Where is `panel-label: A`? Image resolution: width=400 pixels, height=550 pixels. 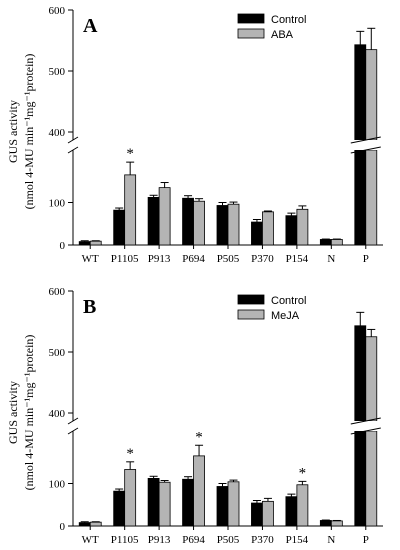 panel-label: A is located at coordinates (90, 26).